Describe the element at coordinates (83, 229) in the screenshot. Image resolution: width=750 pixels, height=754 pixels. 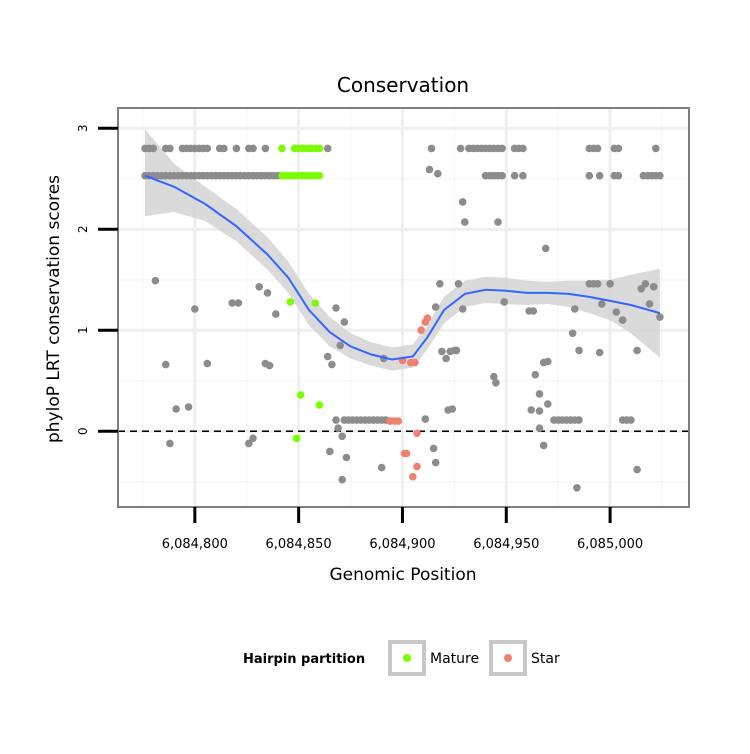
I see `y-tick-label: 2` at that location.